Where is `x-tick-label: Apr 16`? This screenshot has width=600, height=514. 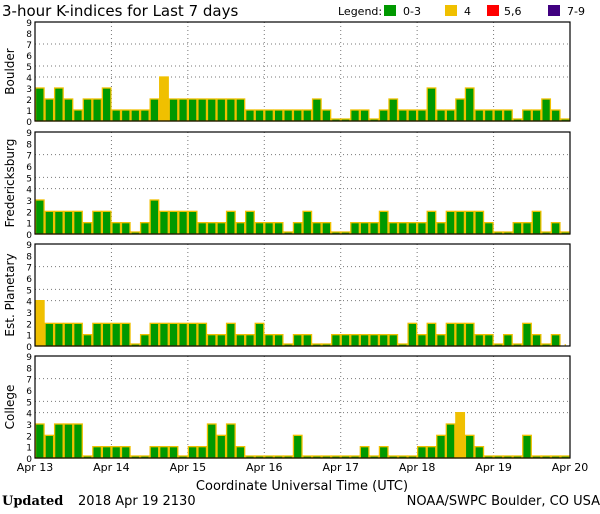 x-tick-label: Apr 16 is located at coordinates (264, 467).